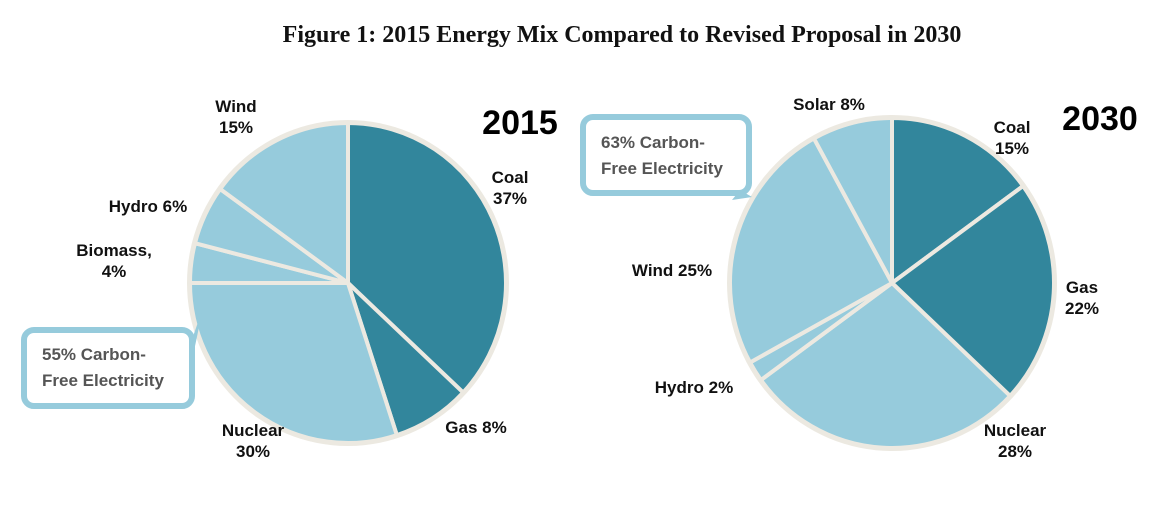  What do you see at coordinates (694, 387) in the screenshot?
I see `slice-label-hydro: Hydro 2%` at bounding box center [694, 387].